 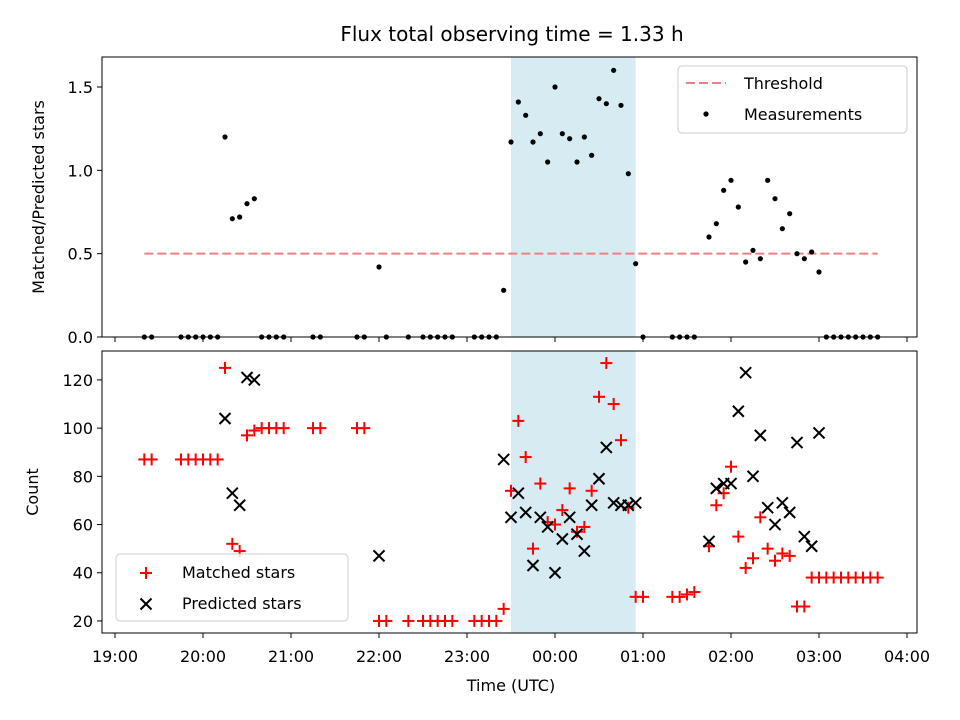 I want to click on legend-predicted-swatch, so click(x=146, y=604).